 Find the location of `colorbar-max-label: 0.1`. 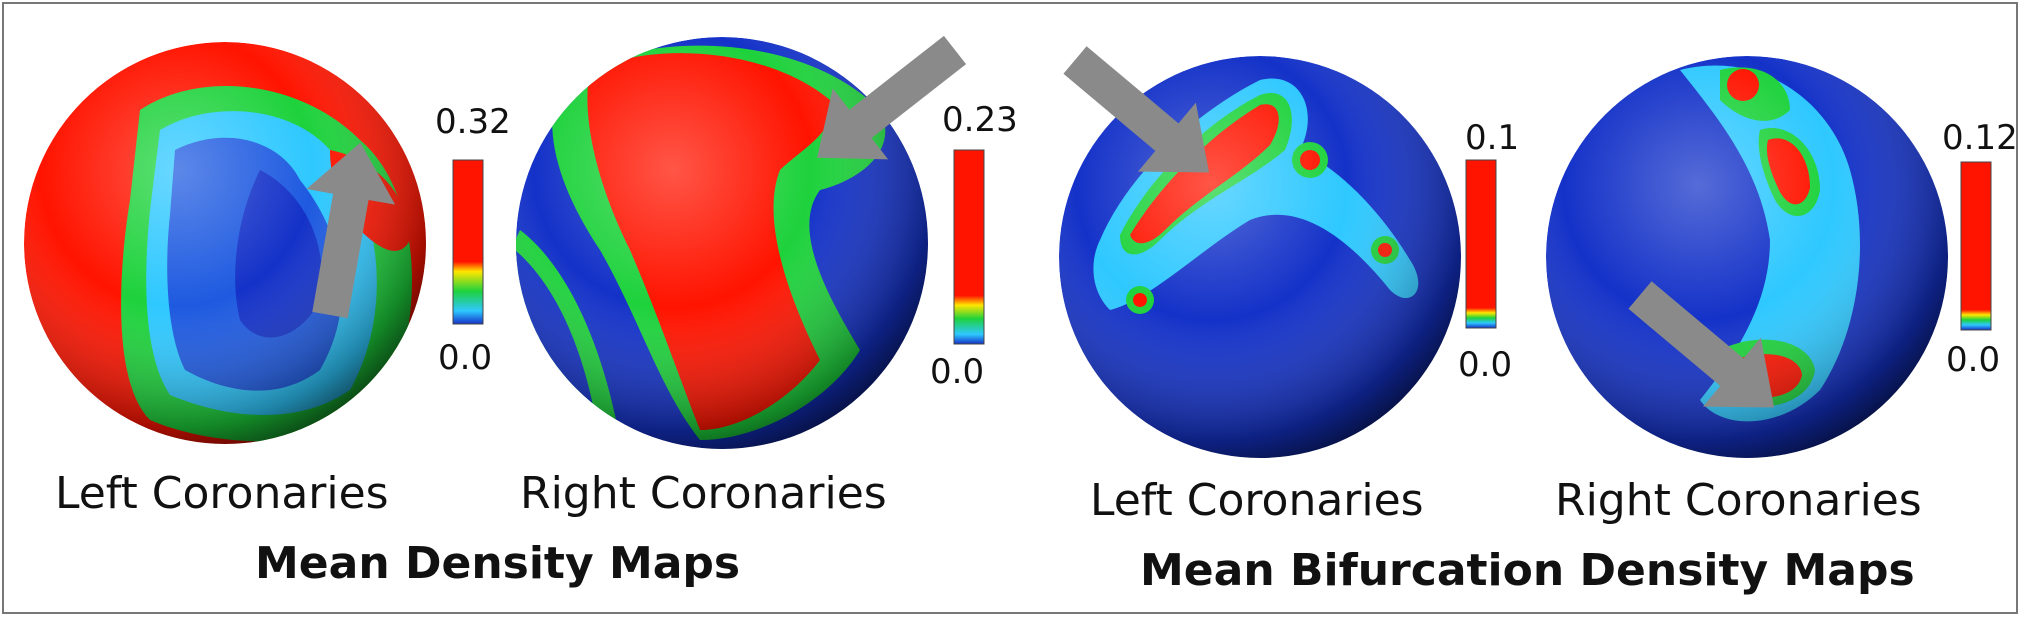

colorbar-max-label: 0.1 is located at coordinates (1492, 138).